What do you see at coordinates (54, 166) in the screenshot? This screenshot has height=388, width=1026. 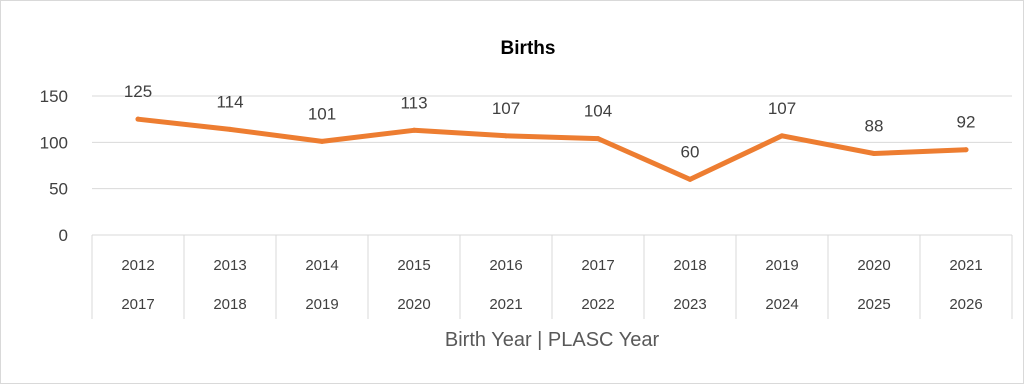 I see `y-axis-tick-labels: 0 50 100 150` at bounding box center [54, 166].